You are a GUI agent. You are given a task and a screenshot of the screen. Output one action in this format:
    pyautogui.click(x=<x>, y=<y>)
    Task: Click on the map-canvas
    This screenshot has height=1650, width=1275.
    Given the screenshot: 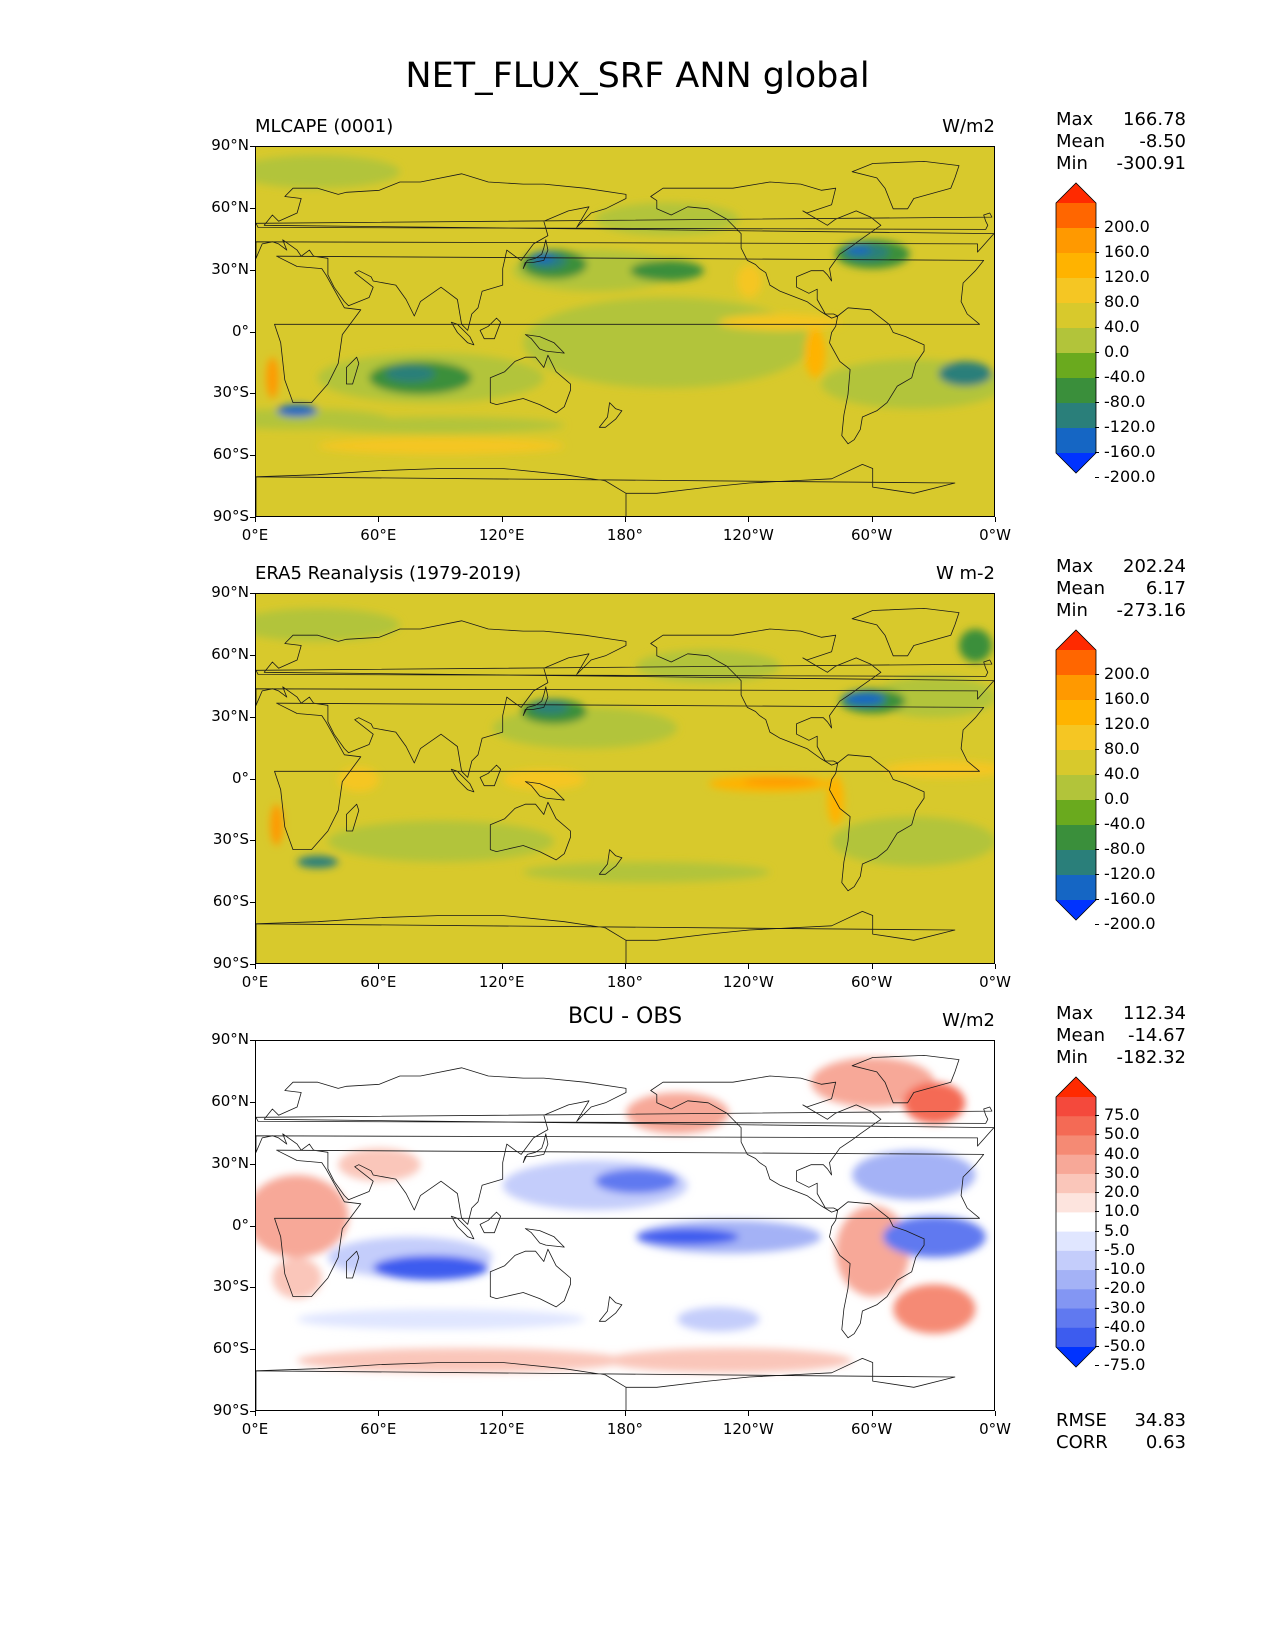 What is the action you would take?
    pyautogui.click(x=625, y=778)
    